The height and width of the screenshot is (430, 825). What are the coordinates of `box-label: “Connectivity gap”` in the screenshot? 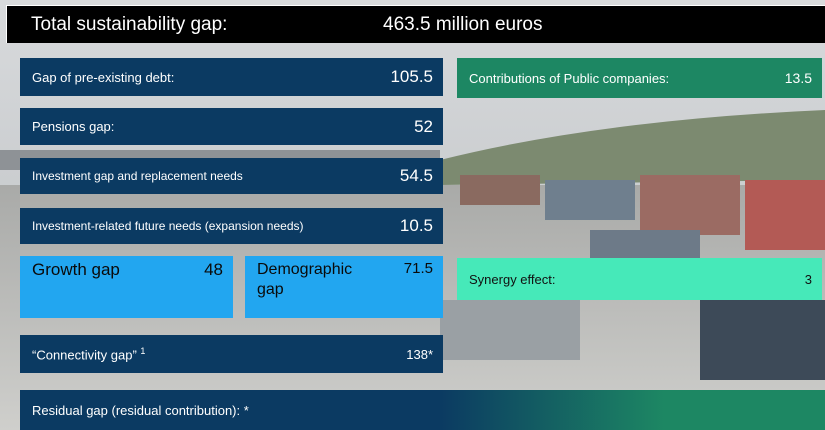 It's located at (84, 355).